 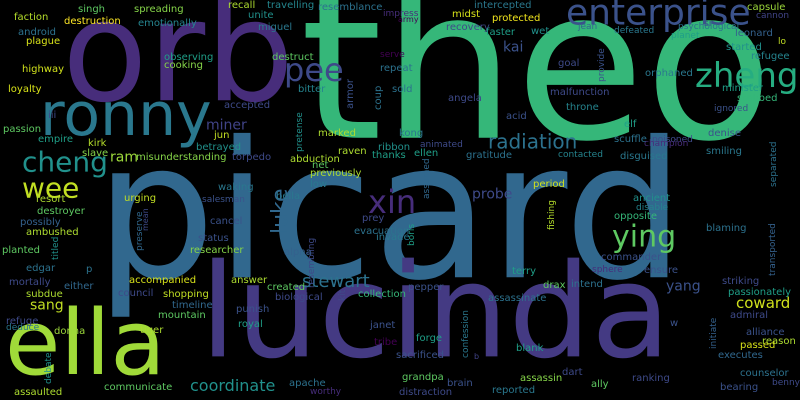 What do you see at coordinates (741, 281) in the screenshot?
I see `word-striking: striking` at bounding box center [741, 281].